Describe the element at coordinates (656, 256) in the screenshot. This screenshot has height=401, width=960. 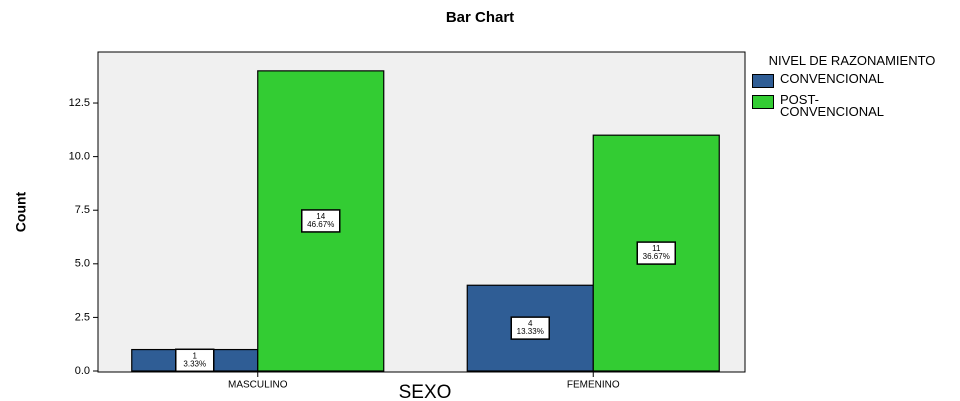
I see `data-label-percent: 36.67%` at that location.